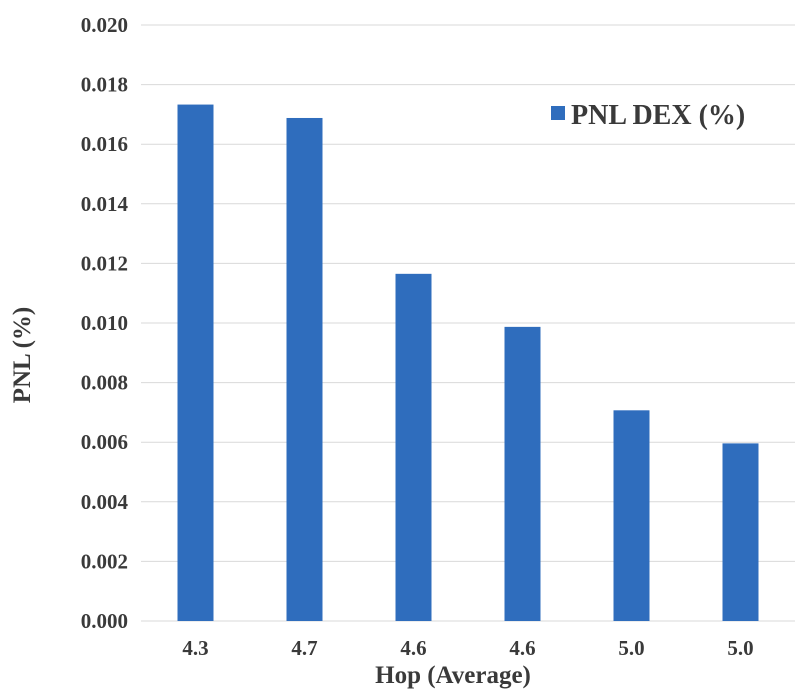 The image size is (804, 698). I want to click on y-tick-label: 0.006, so click(104, 442).